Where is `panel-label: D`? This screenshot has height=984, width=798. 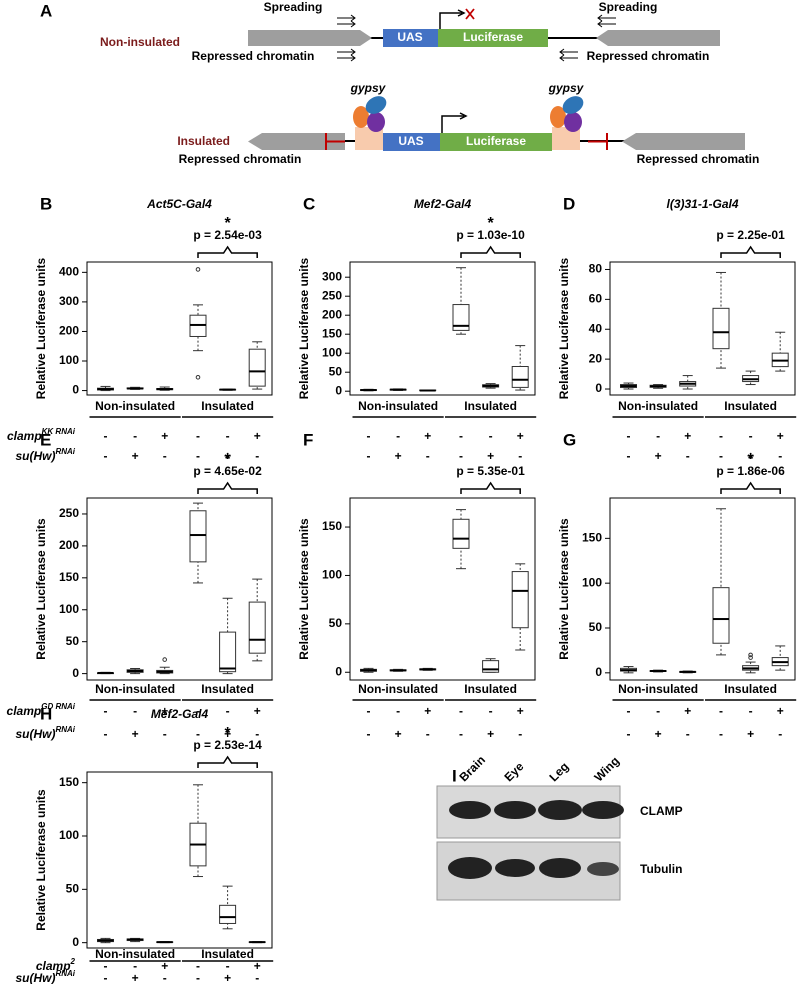
panel-label: D is located at coordinates (569, 203).